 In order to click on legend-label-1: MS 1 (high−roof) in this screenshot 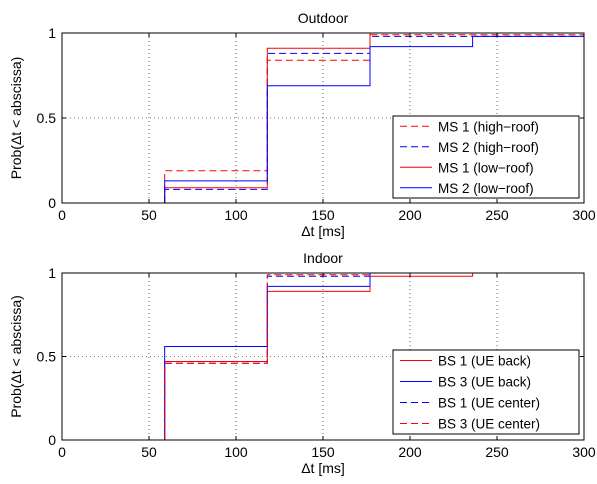, I will do `click(488, 126)`.